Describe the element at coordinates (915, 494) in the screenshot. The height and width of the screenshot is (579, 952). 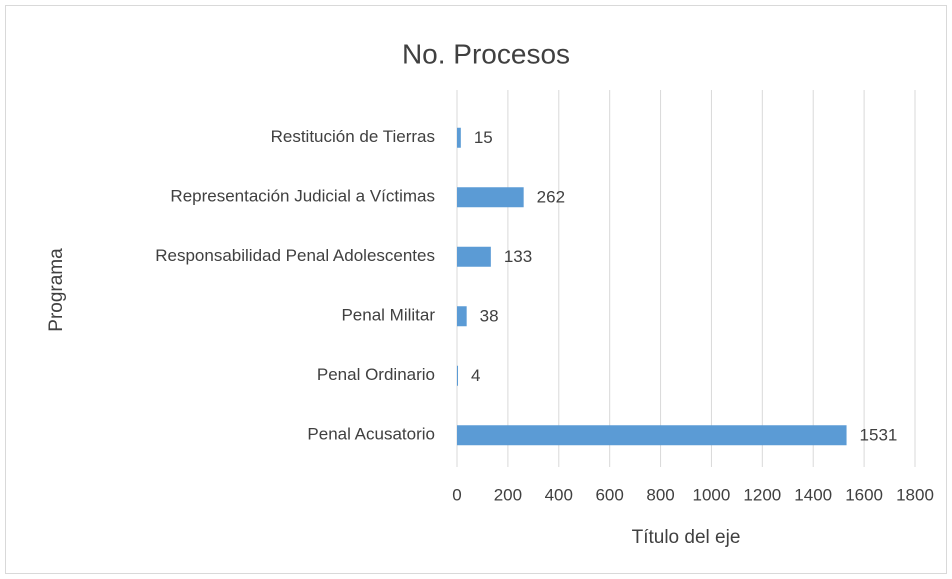
I see `x-tick-label: 1800` at that location.